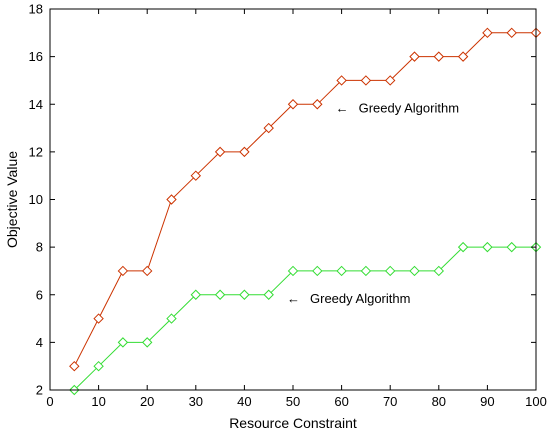 The image size is (550, 434). Describe the element at coordinates (36, 199) in the screenshot. I see `y-tick-label: 10` at that location.